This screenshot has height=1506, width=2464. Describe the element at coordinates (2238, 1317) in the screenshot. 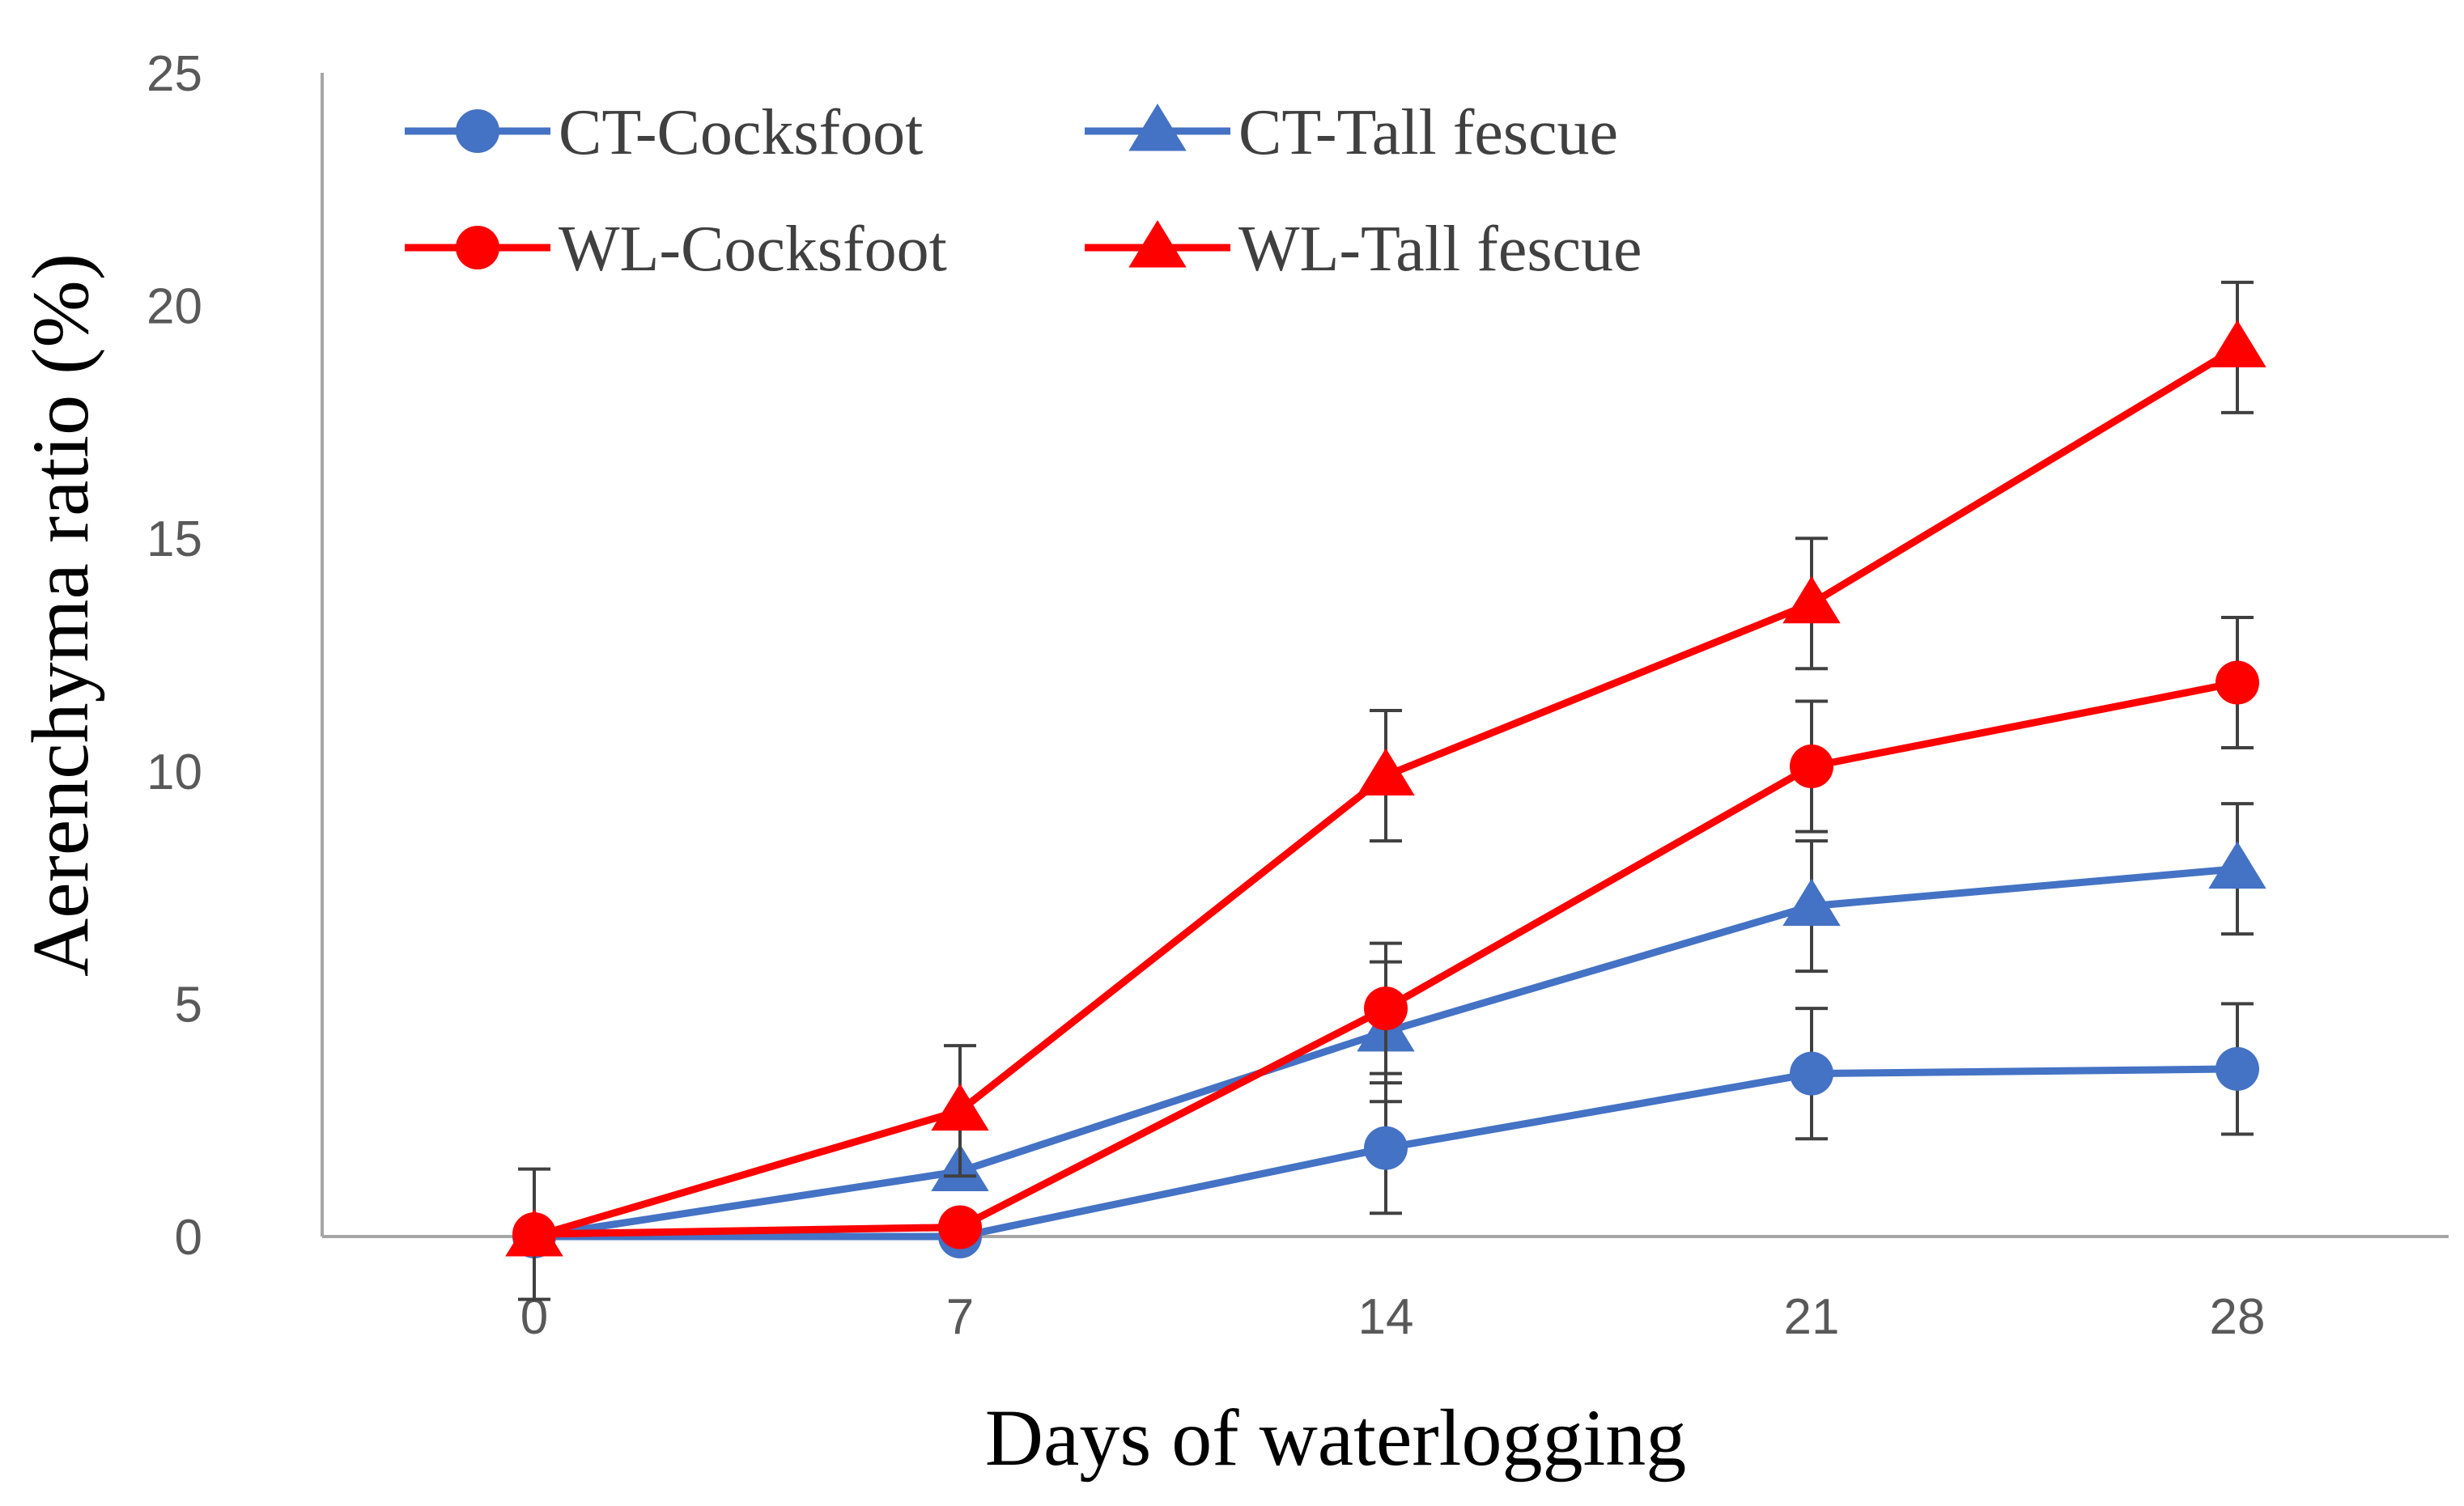

I see `x-tick-label: 28` at that location.